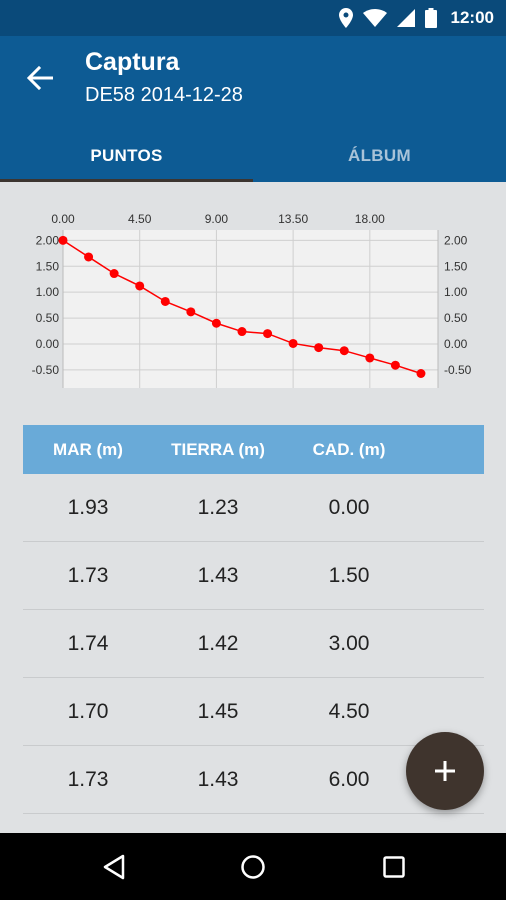 The height and width of the screenshot is (900, 506). Describe the element at coordinates (253, 644) in the screenshot. I see `table-row: 1.74 1.42 3.00` at that location.